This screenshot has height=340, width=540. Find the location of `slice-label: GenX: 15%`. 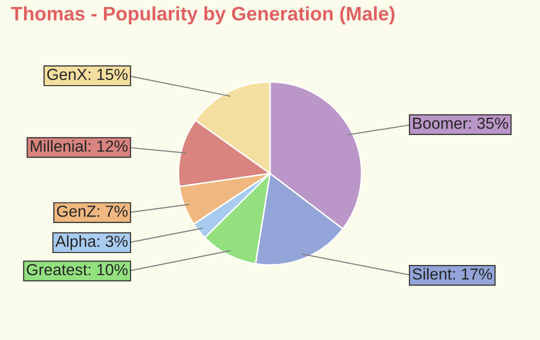

slice-label: GenX: 15% is located at coordinates (87, 74).